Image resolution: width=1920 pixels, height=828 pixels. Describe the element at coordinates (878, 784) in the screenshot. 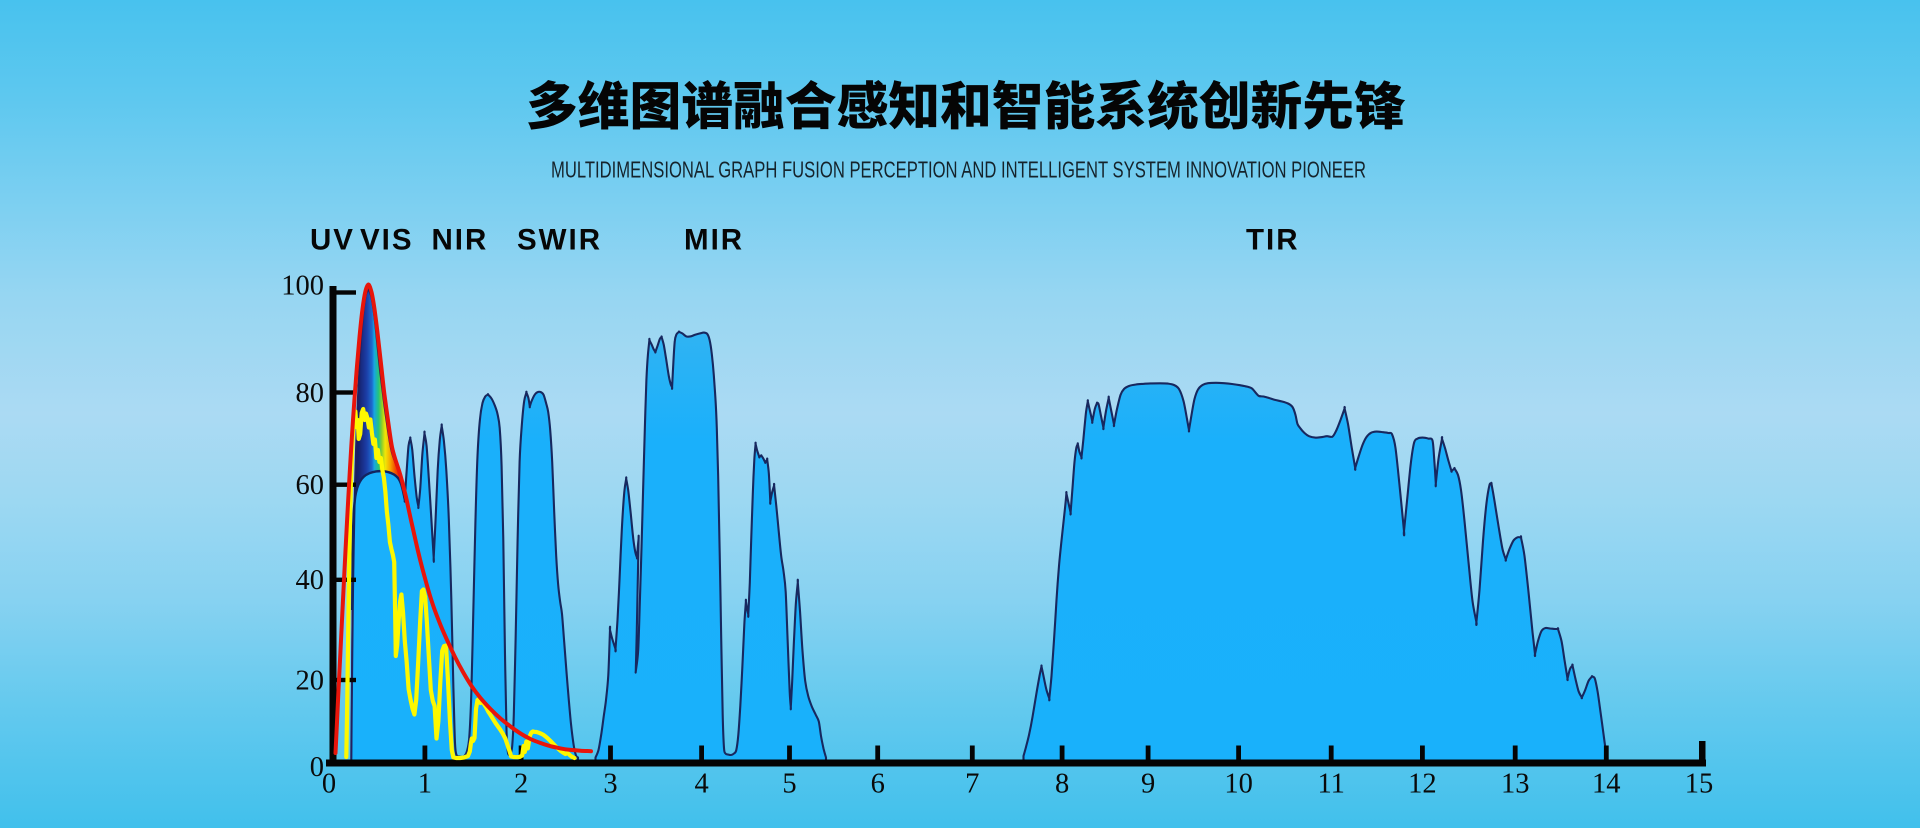

I see `svg-text: 6` at that location.